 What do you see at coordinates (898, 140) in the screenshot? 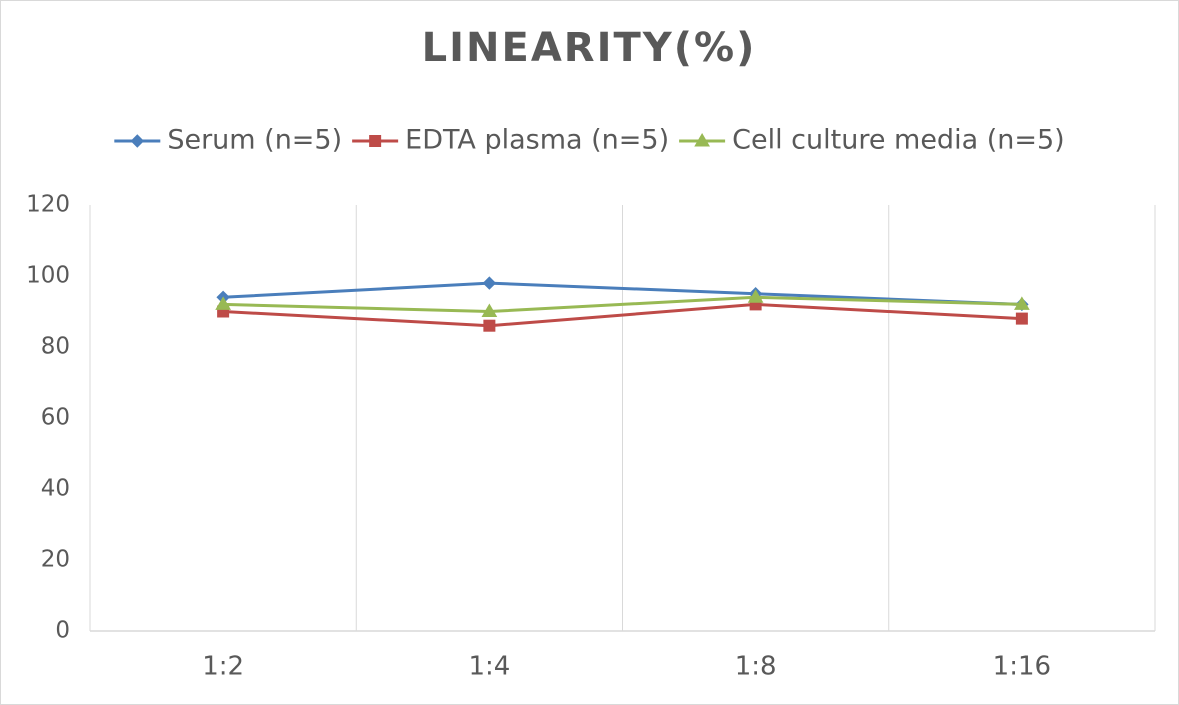
I see `legend-label: Cell culture media (n=5)` at bounding box center [898, 140].